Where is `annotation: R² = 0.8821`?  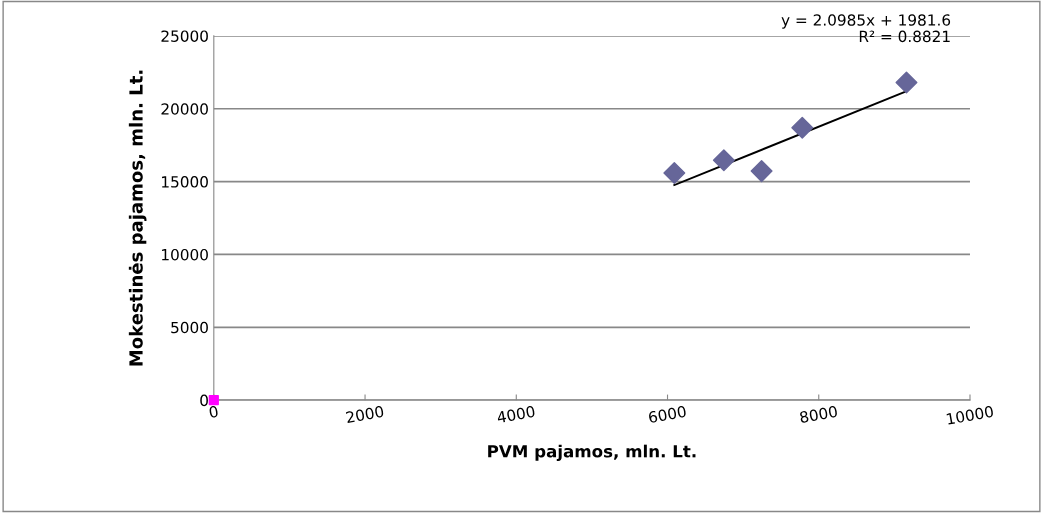 annotation: R² = 0.8821 is located at coordinates (904, 36).